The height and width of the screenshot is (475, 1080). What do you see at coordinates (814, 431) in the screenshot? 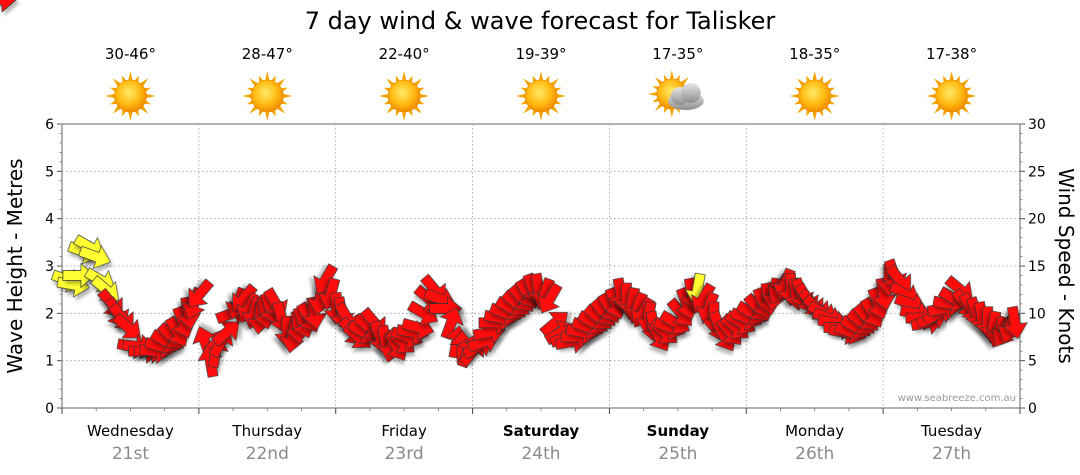
I see `x-day-label: Monday` at bounding box center [814, 431].